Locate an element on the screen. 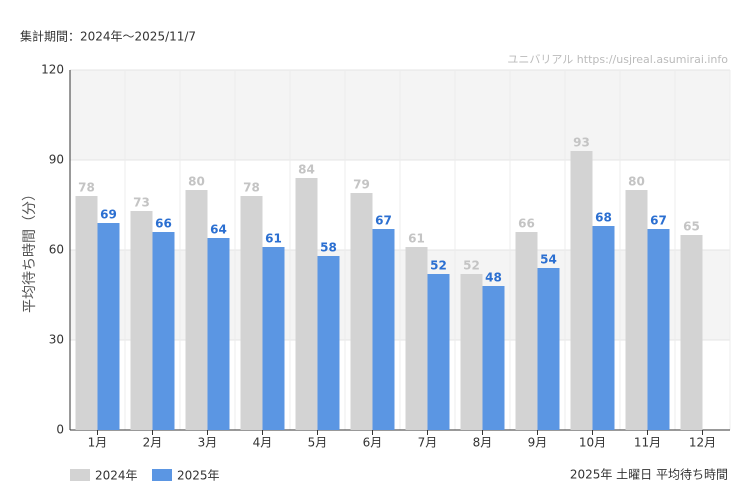  note: 2025年 土曜日 平均待ち時間 is located at coordinates (649, 475).